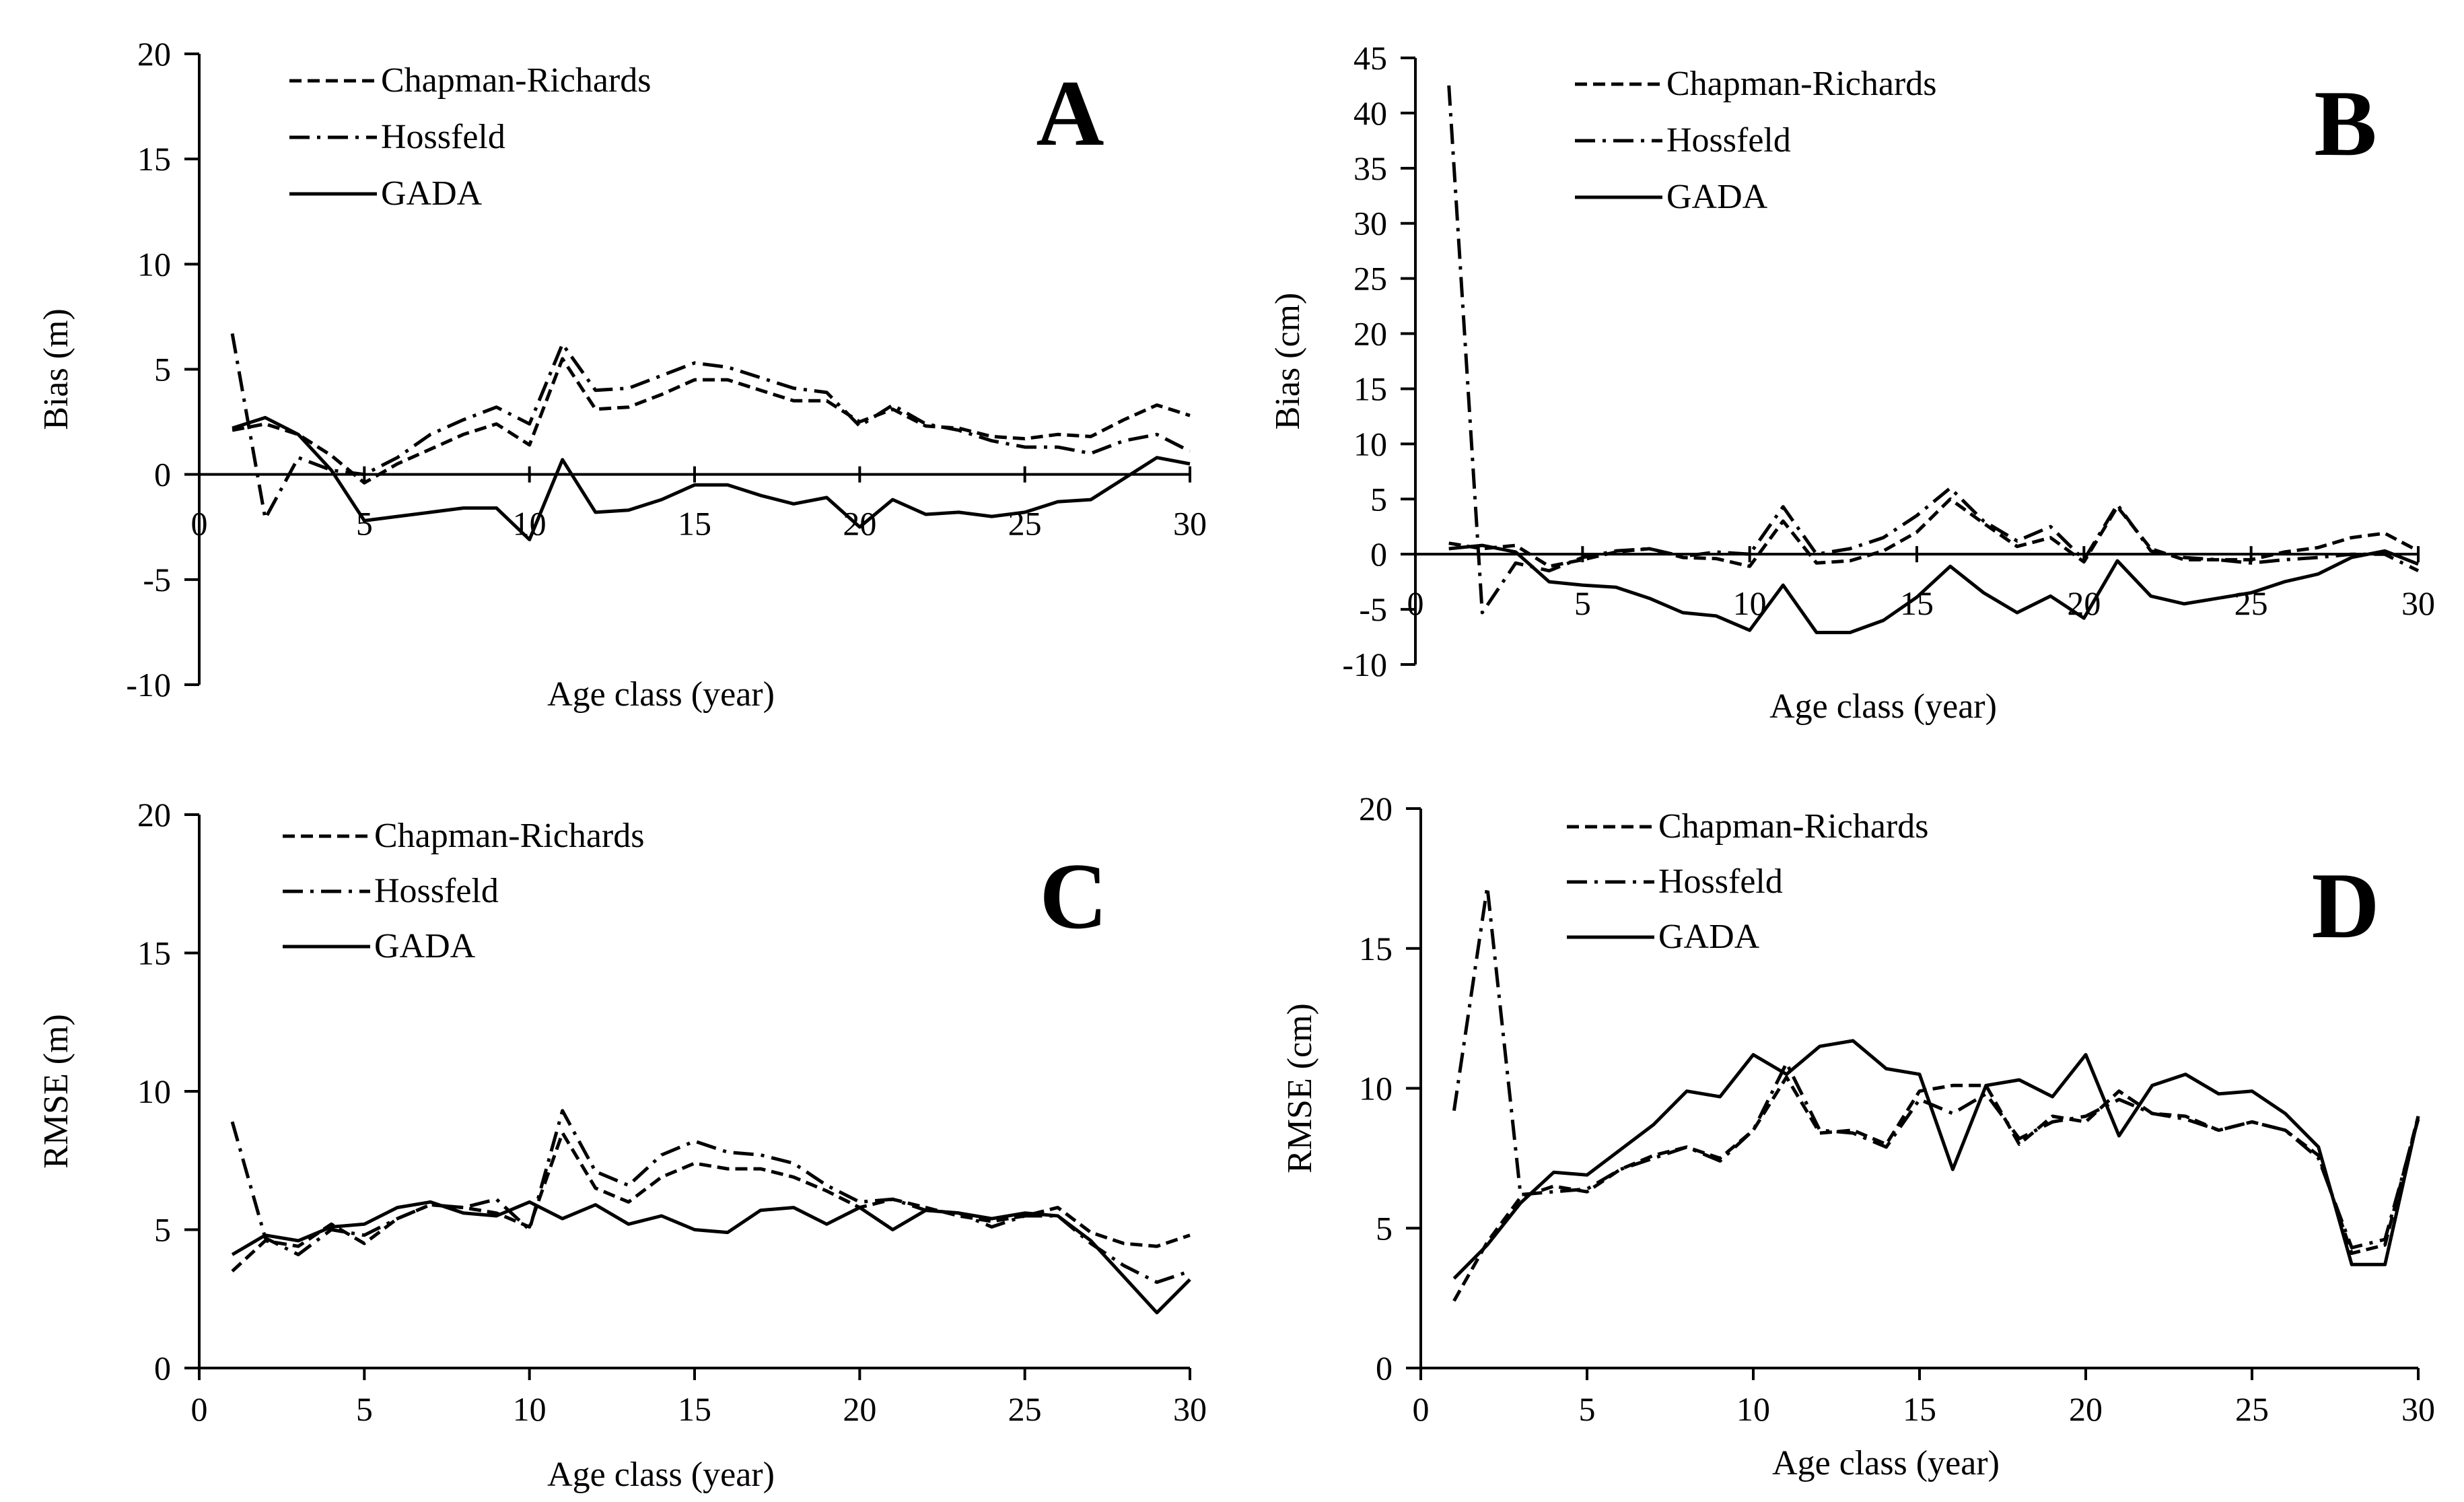 The width and height of the screenshot is (2464, 1502). I want to click on panel-b-x-tick-label: 0, so click(1415, 603).